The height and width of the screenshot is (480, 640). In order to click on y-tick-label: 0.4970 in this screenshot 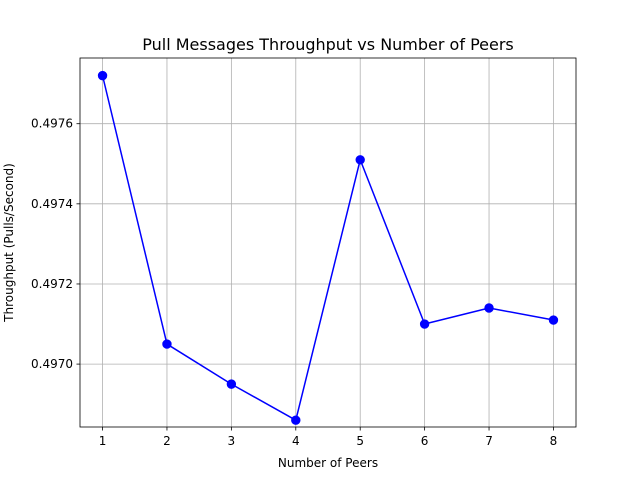, I will do `click(52, 364)`.